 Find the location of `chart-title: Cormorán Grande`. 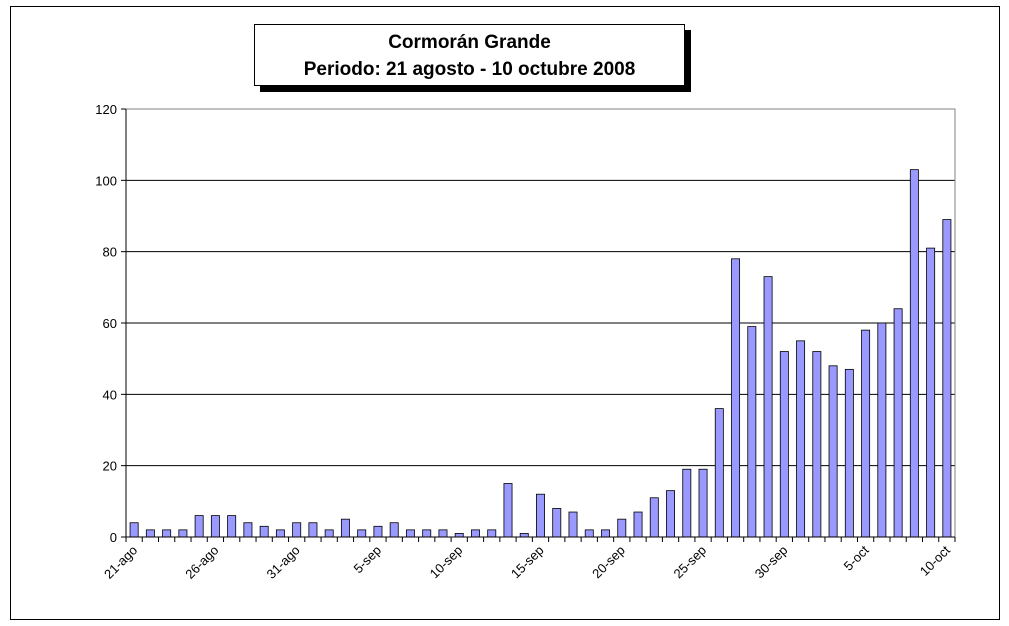

chart-title: Cormorán Grande is located at coordinates (469, 42).